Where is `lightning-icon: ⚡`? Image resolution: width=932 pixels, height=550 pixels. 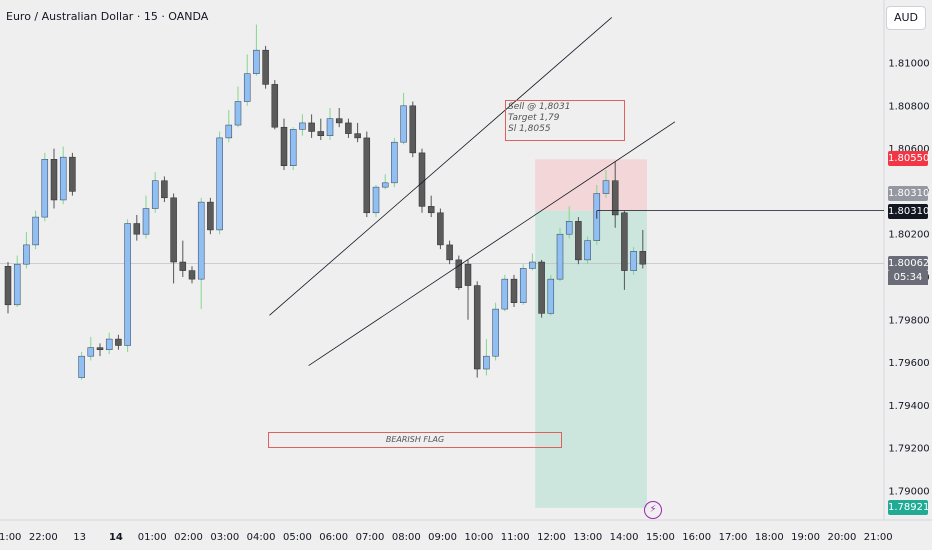
lightning-icon: ⚡ is located at coordinates (653, 510).